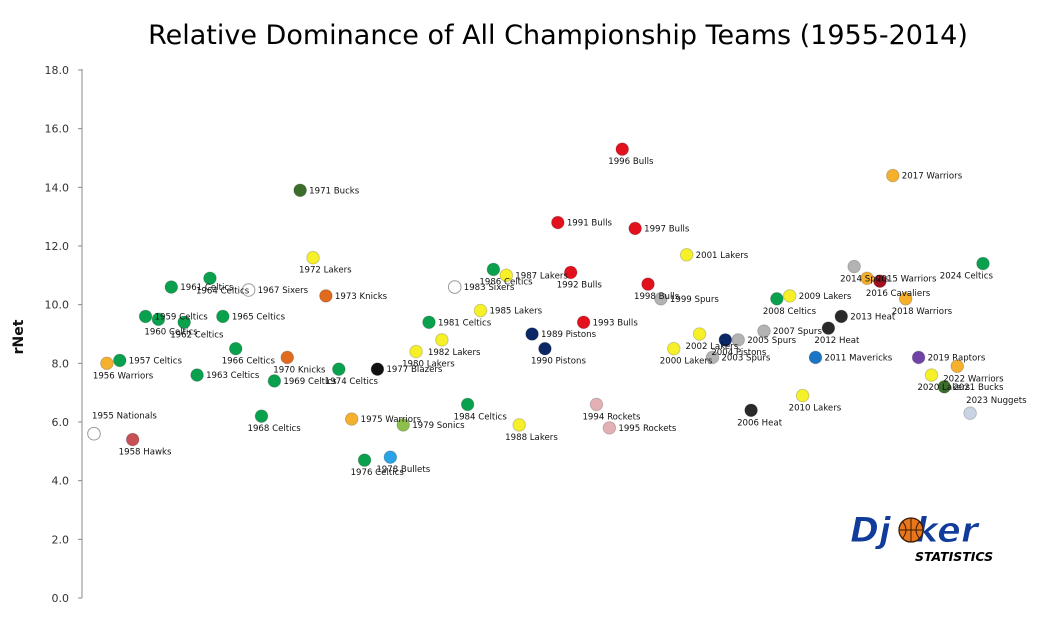  I want to click on data-label: 1973 Knicks, so click(361, 297).